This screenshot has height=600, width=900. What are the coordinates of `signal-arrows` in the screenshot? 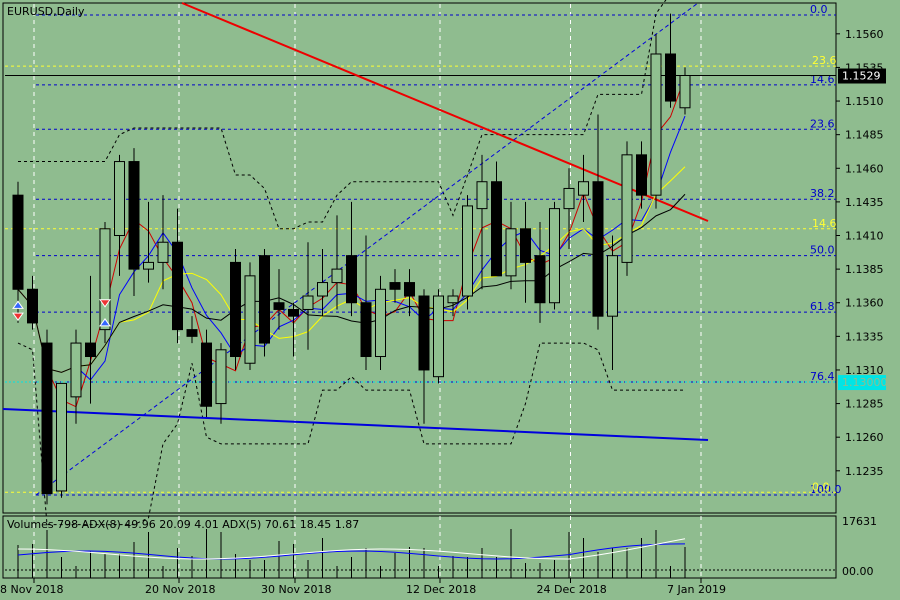 It's located at (61, 313).